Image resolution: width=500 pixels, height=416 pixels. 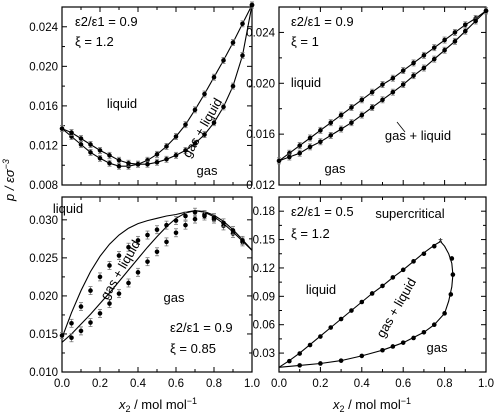 What do you see at coordinates (43, 186) in the screenshot?
I see `y-tick-label: 0.008` at bounding box center [43, 186].